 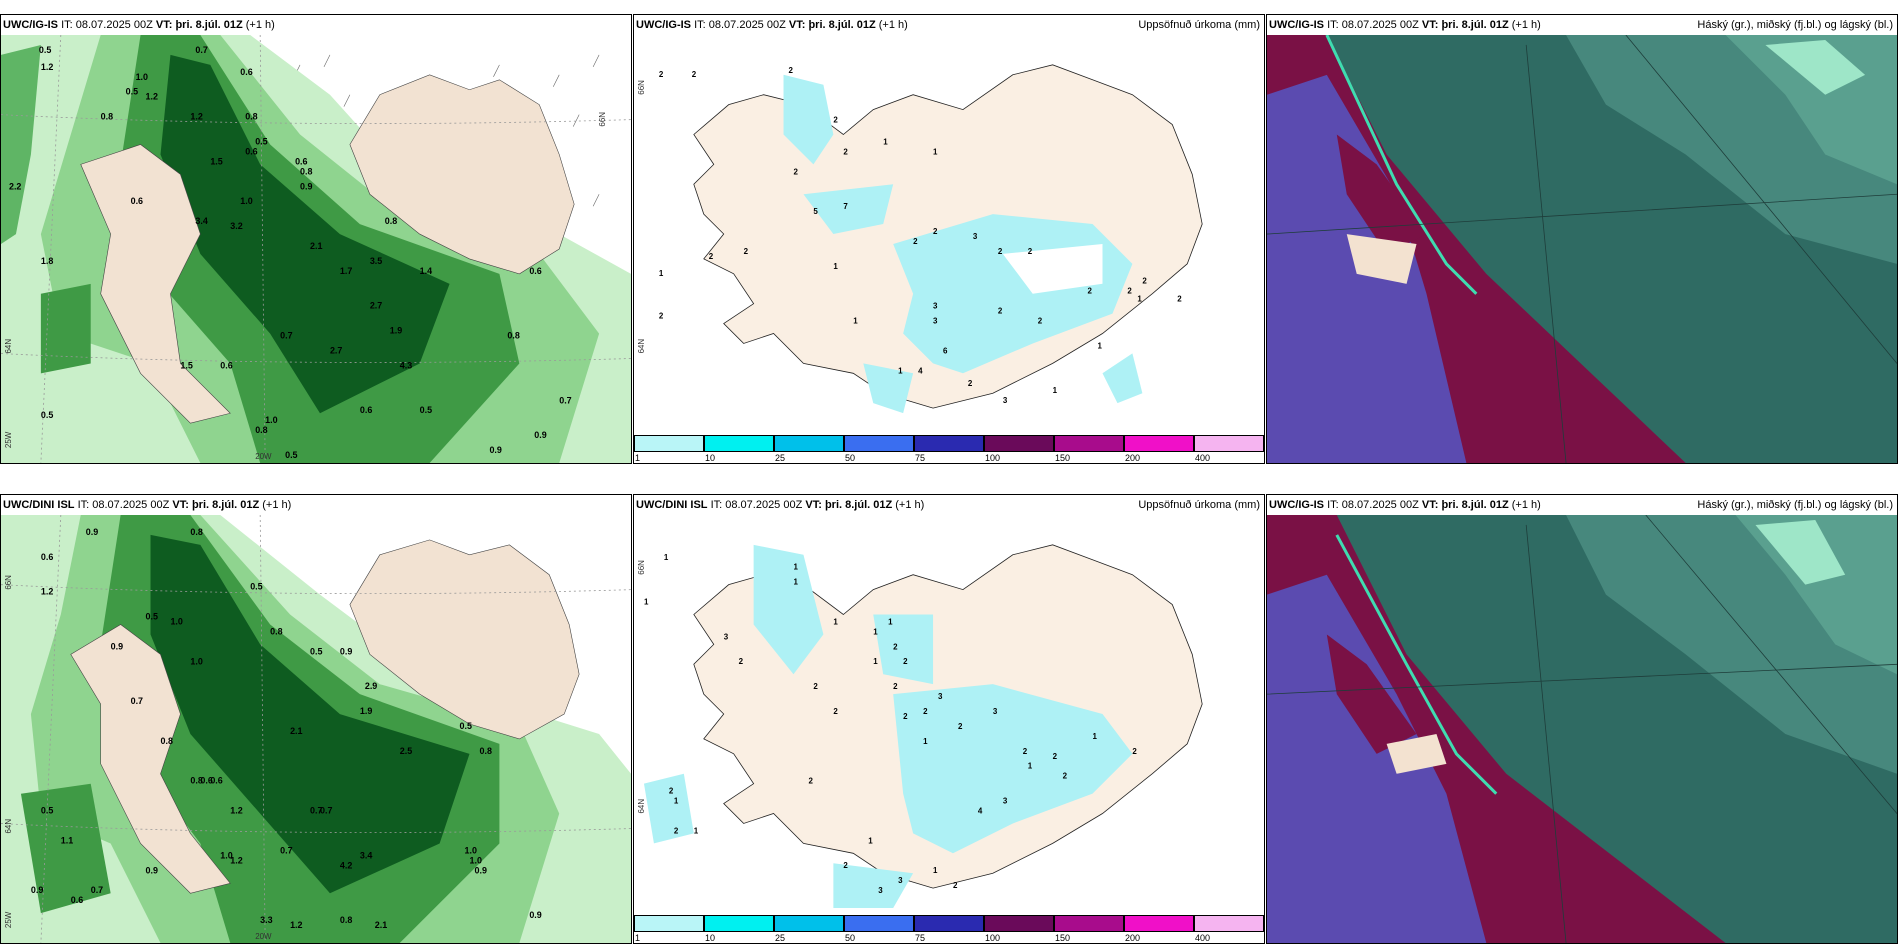 I want to click on dry-gaps, so click(x=1052, y=268).